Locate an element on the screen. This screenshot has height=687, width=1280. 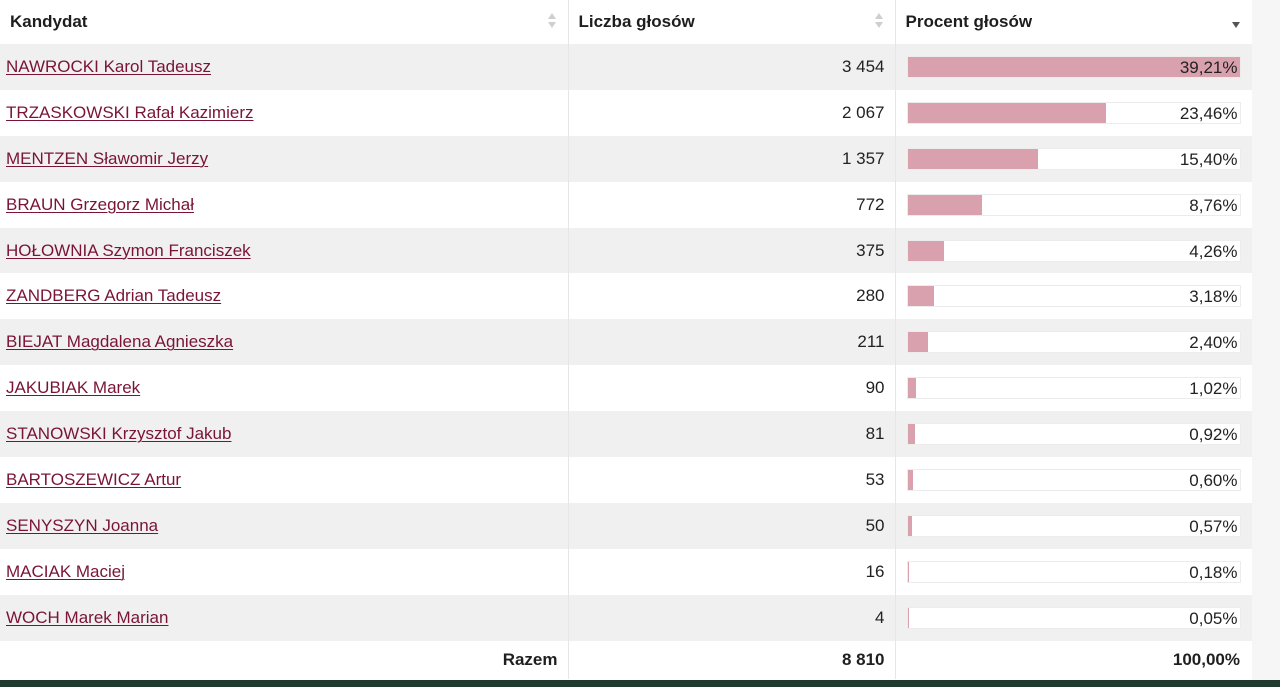
percent-bar: 0,92% is located at coordinates (1073, 434).